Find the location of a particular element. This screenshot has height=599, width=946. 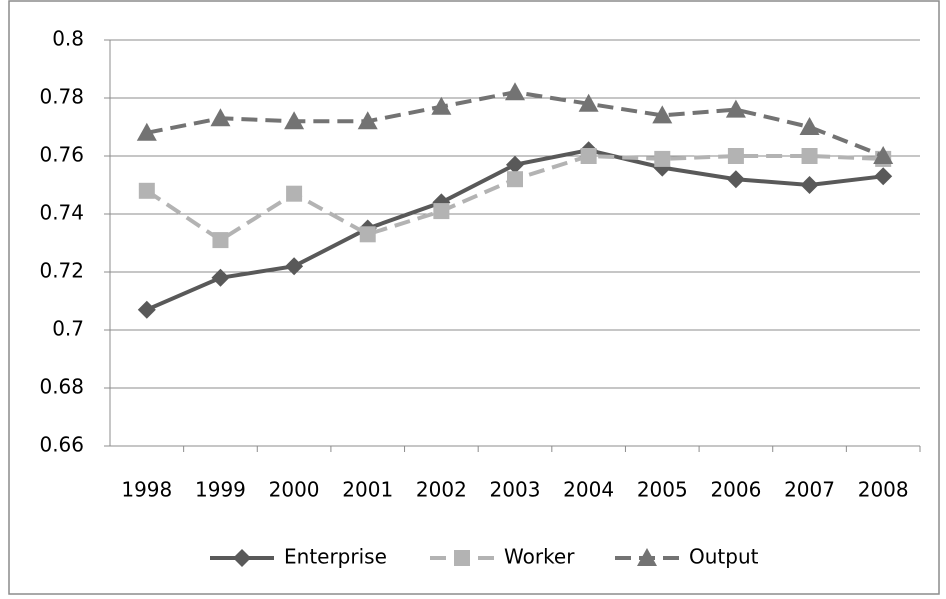

y-tick-label: 0.68 is located at coordinates (61, 387).